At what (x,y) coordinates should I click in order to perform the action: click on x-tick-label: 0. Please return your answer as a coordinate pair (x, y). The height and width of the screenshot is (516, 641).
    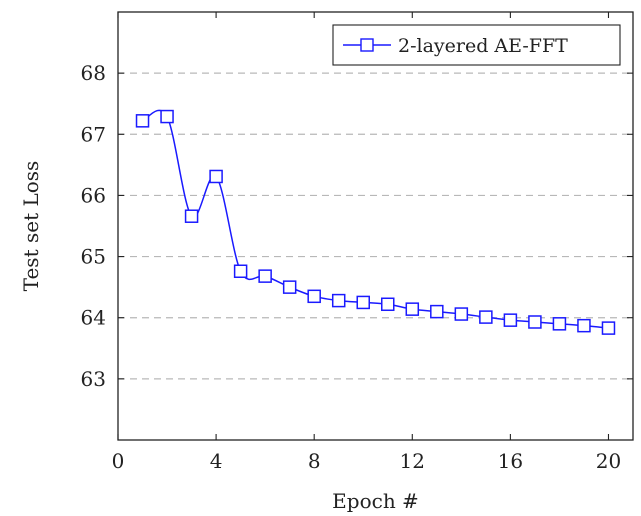
    Looking at the image, I should click on (118, 461).